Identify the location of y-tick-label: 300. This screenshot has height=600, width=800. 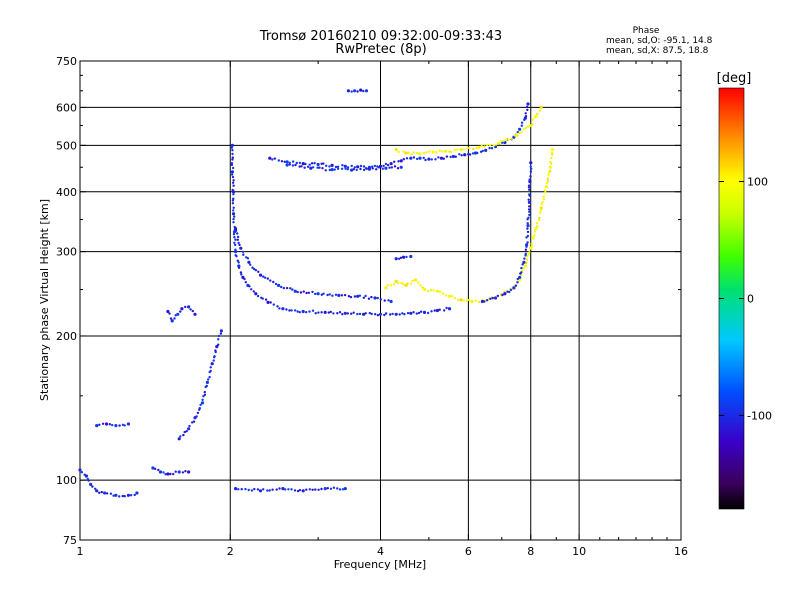
(66, 252).